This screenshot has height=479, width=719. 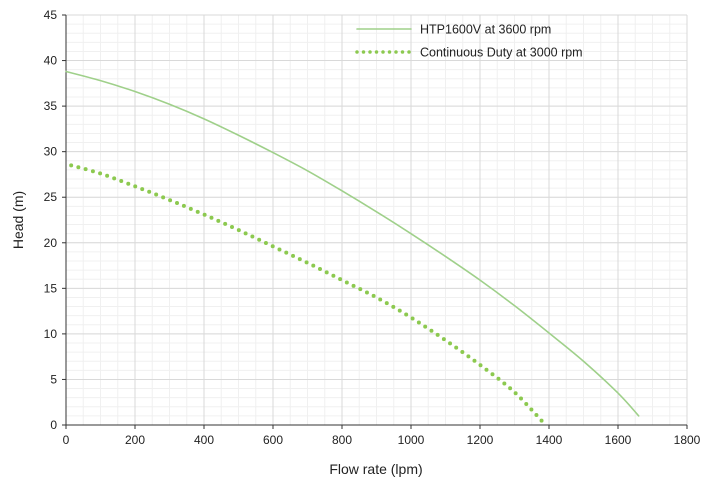 What do you see at coordinates (51, 288) in the screenshot?
I see `y-tick-label: 15` at bounding box center [51, 288].